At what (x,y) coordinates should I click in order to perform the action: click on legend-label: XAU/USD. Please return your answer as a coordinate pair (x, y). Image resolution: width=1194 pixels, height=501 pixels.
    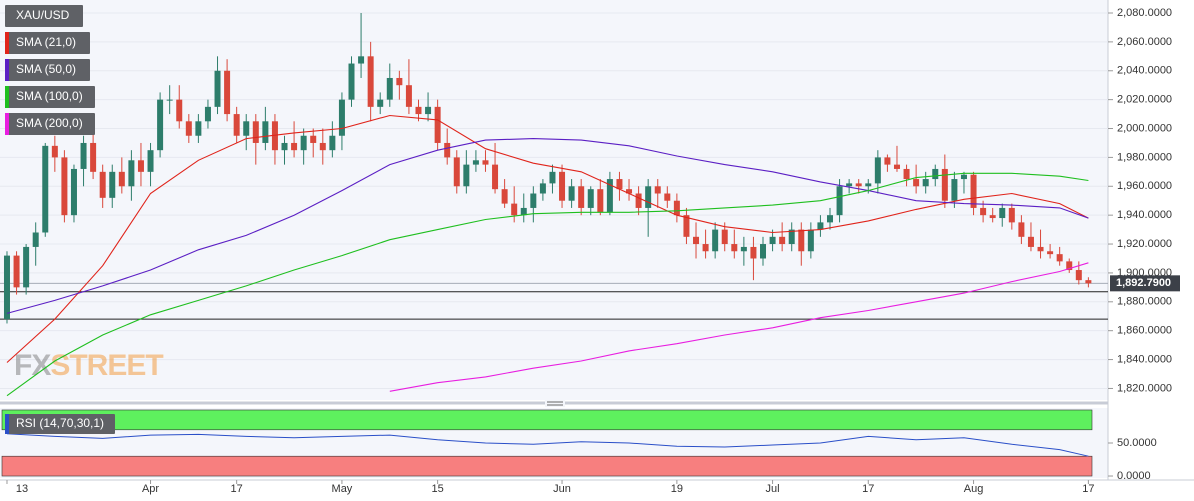
    Looking at the image, I should click on (43, 15).